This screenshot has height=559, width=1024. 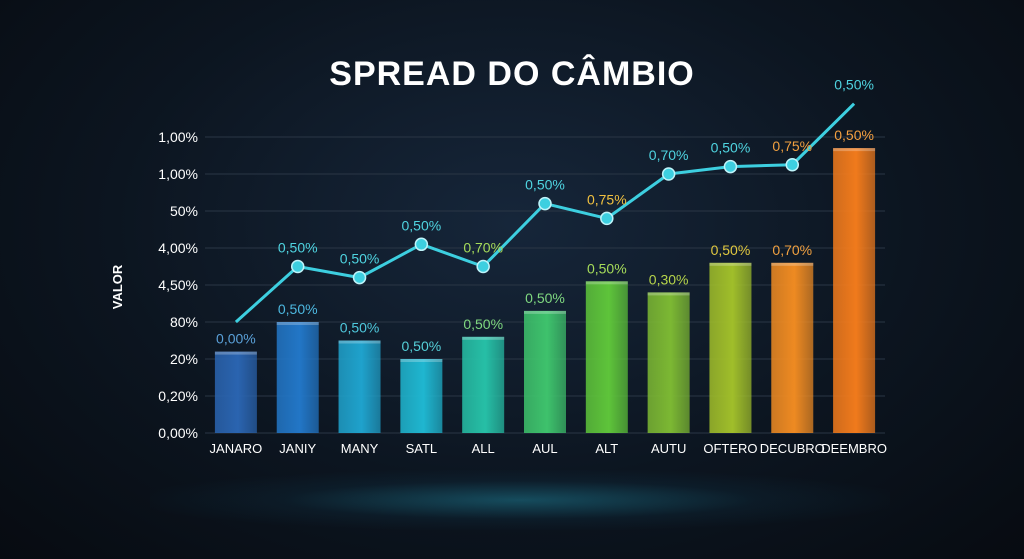 I want to click on y-axis-label: VALOR, so click(x=117, y=286).